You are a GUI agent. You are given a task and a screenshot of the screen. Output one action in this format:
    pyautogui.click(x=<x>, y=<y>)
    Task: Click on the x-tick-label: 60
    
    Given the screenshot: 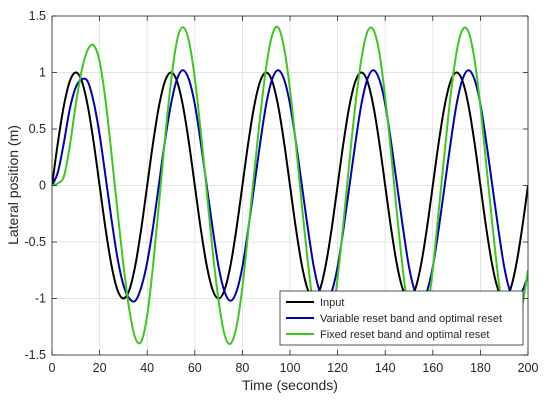 What is the action you would take?
    pyautogui.click(x=195, y=368)
    